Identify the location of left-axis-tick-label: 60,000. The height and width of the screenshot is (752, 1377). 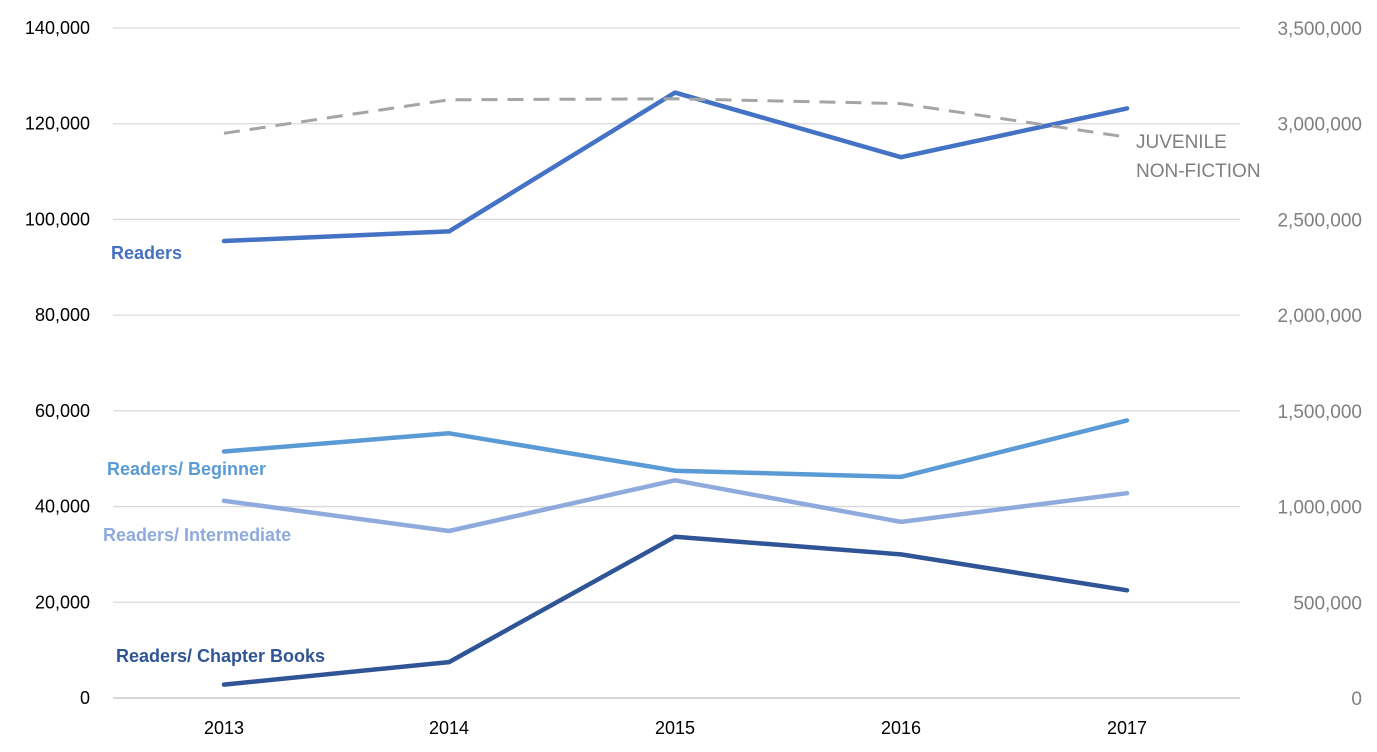
(62, 411).